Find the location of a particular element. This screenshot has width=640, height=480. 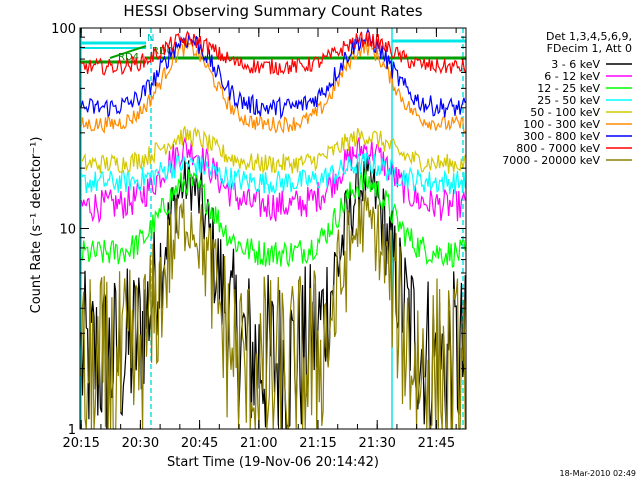

flag-label: RD0 is located at coordinates (162, 51).